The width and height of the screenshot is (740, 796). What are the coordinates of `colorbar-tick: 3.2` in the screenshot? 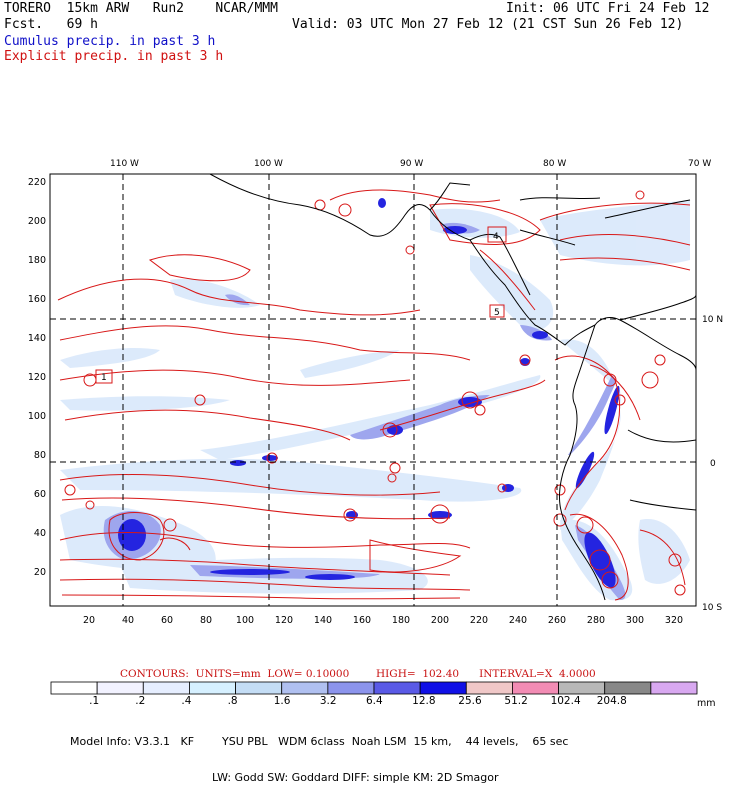 It's located at (328, 701).